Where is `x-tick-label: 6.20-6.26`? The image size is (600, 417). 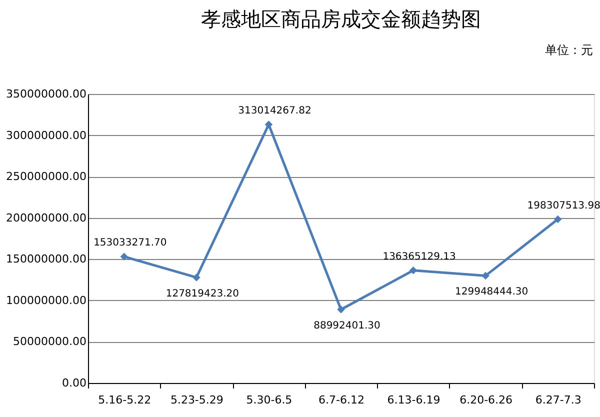 x-tick-label: 6.20-6.26 is located at coordinates (486, 400).